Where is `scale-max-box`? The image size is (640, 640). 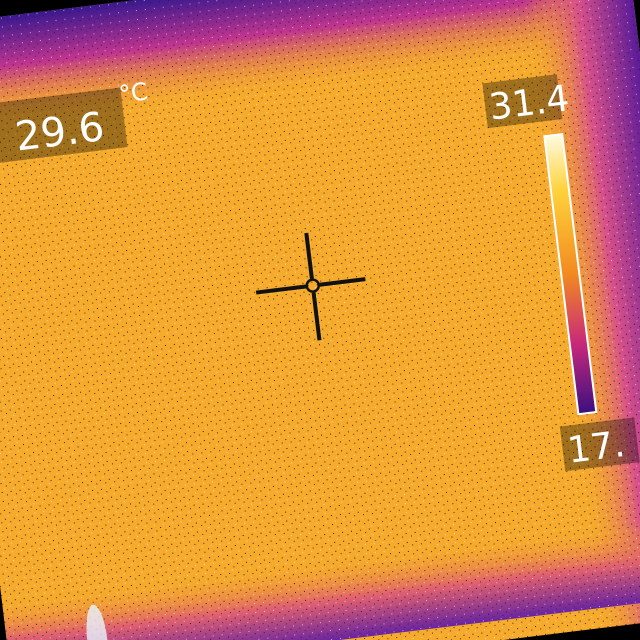 scale-max-box is located at coordinates (522, 101).